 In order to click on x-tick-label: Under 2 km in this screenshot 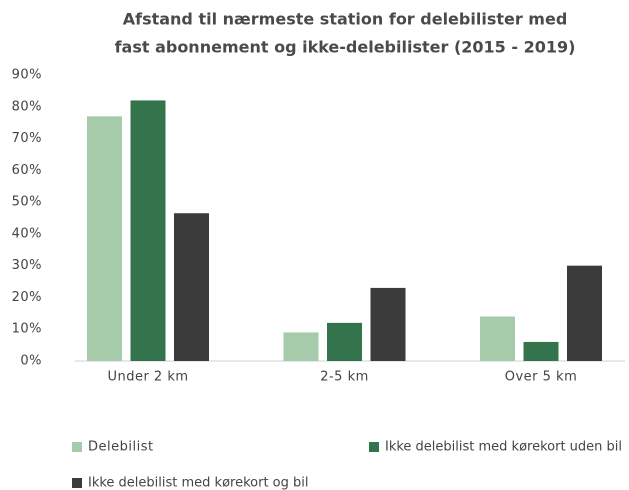, I will do `click(147, 377)`.